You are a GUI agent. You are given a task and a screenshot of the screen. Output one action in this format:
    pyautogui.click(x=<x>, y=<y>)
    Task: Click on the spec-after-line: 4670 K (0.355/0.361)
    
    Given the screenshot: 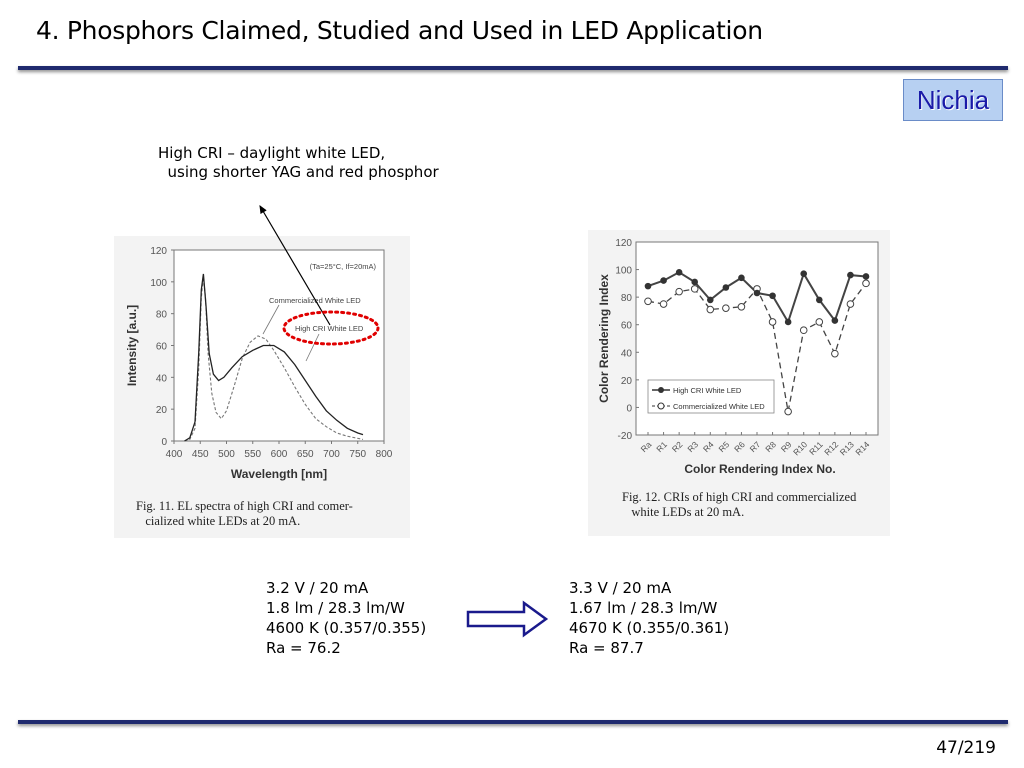 What is the action you would take?
    pyautogui.click(x=649, y=628)
    